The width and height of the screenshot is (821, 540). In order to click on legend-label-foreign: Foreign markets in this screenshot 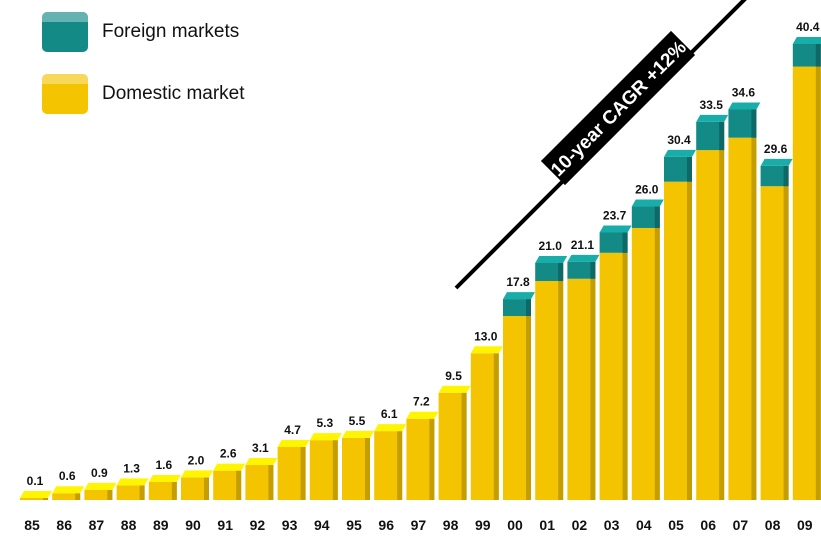, I will do `click(171, 31)`.